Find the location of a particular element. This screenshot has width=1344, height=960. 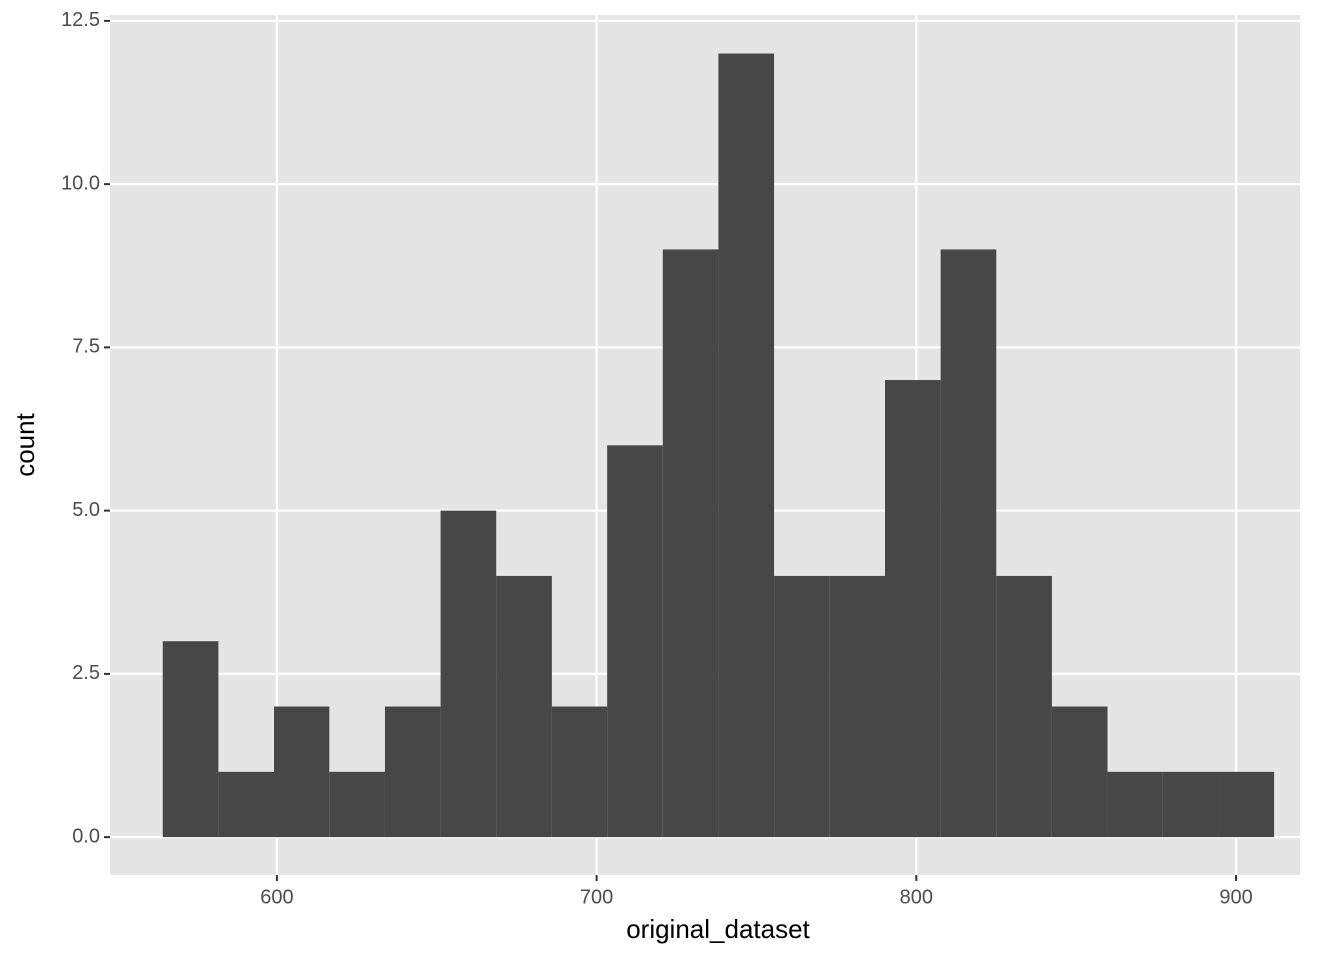

x-tick-label: 900 is located at coordinates (1235, 897).